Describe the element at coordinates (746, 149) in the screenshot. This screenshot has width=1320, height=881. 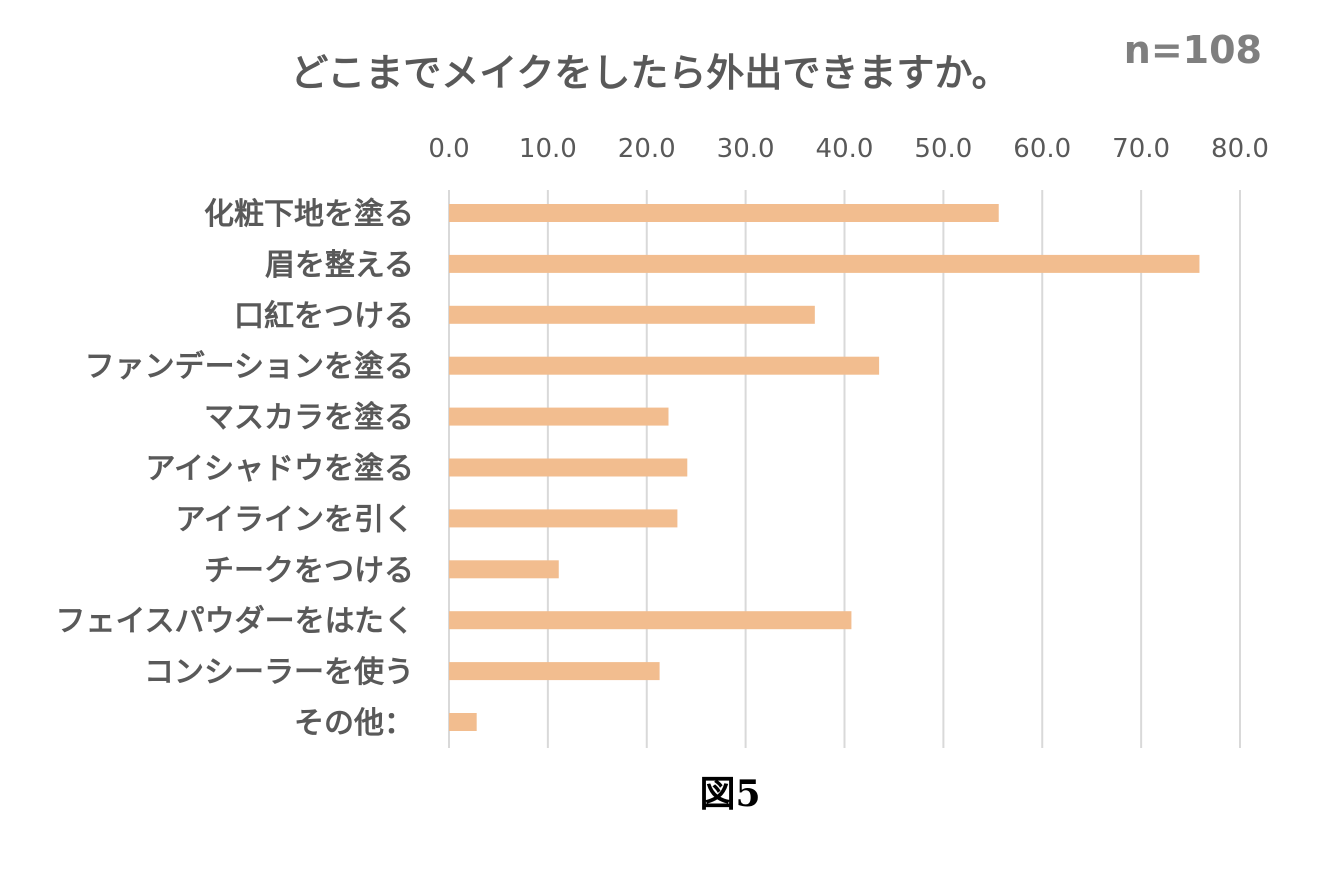
I see `x-tick-label: 30.0` at that location.